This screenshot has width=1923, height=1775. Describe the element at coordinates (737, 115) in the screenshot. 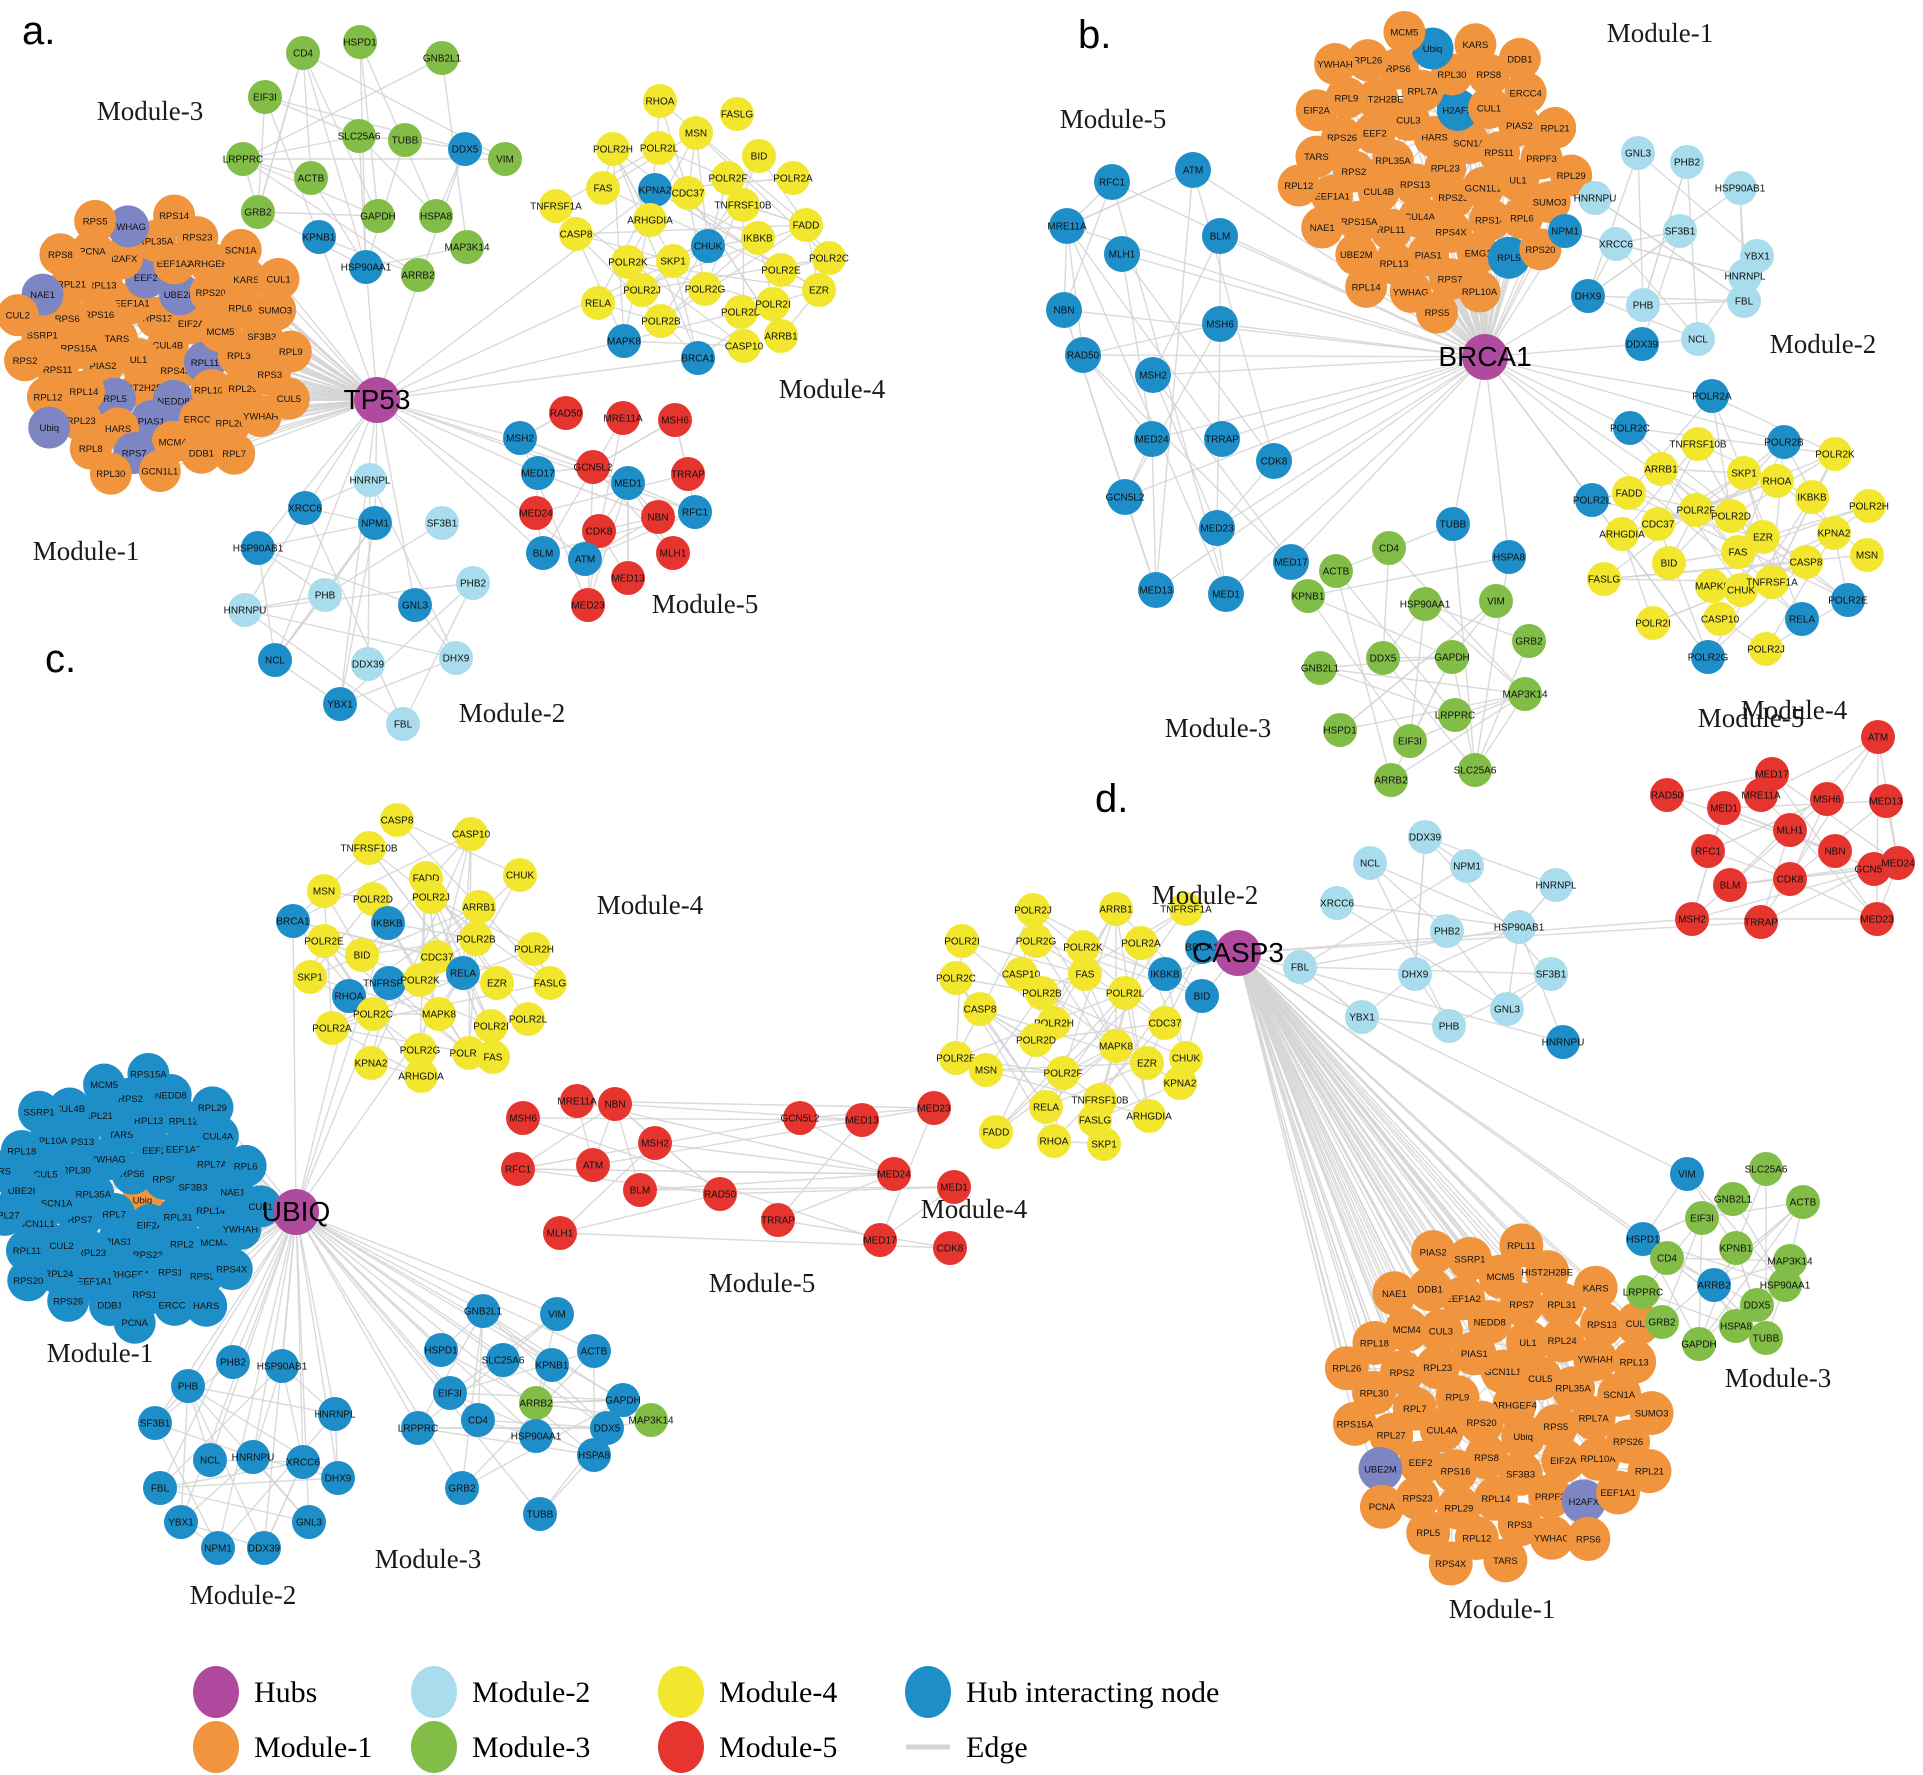

I see `node-label: FASLG` at that location.